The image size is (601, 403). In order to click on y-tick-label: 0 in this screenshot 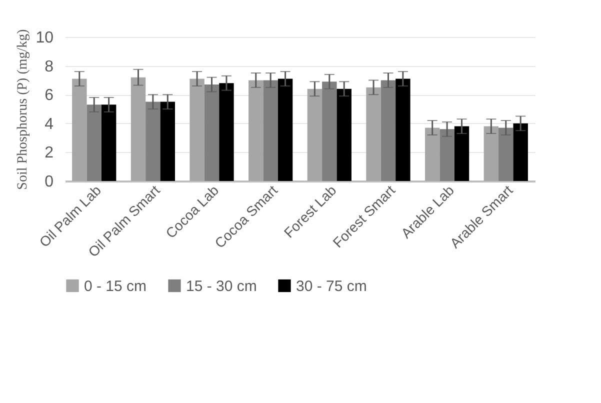, I will do `click(49, 182)`.